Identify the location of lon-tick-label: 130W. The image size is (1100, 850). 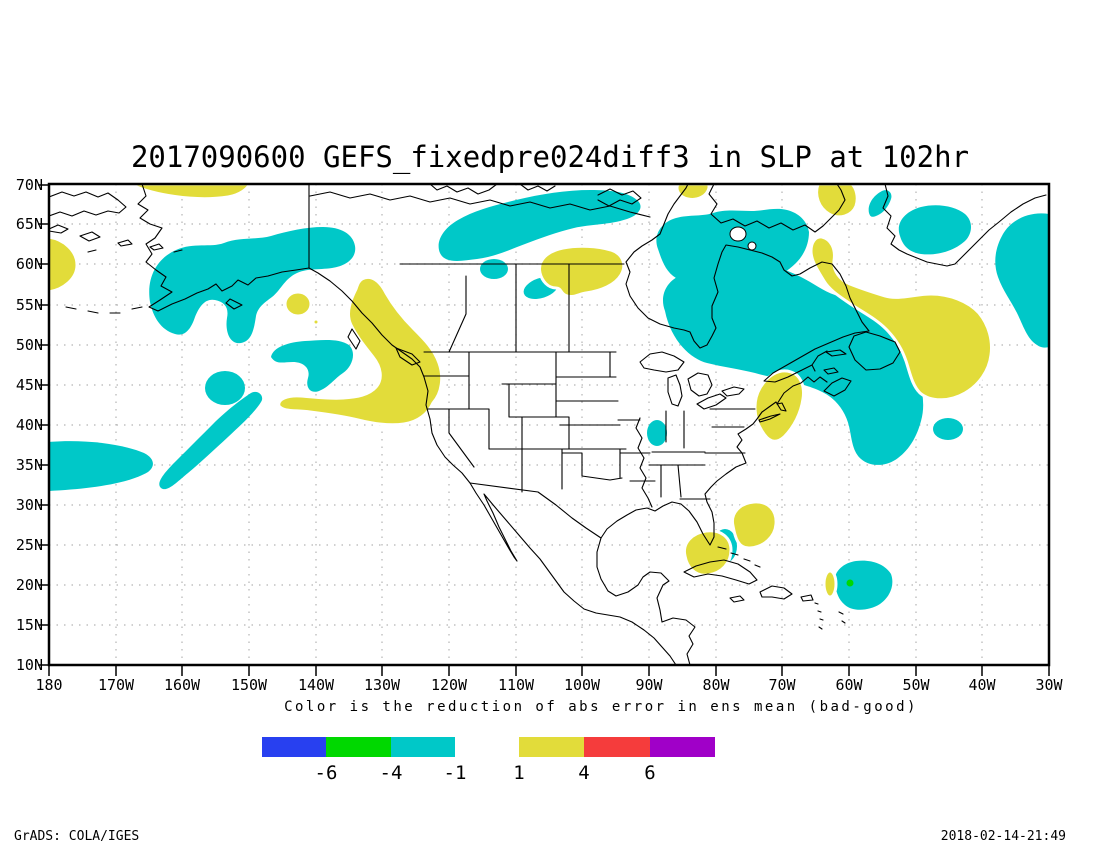
(382, 685).